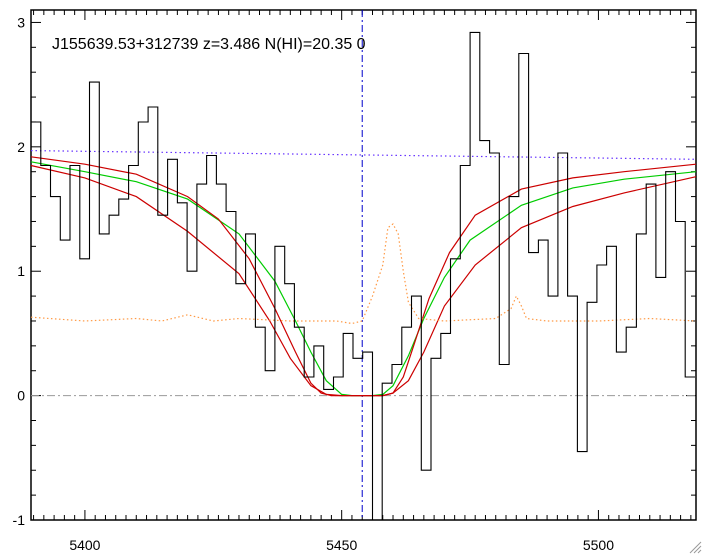  Describe the element at coordinates (363, 155) in the screenshot. I see `series-continuum` at that location.